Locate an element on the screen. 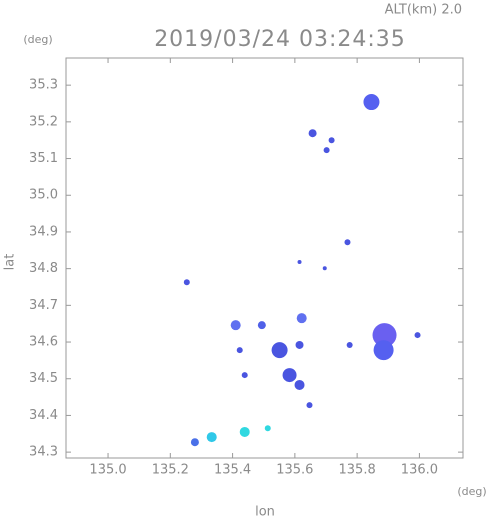 The height and width of the screenshot is (521, 491). y-unit: (deg) is located at coordinates (37, 39).